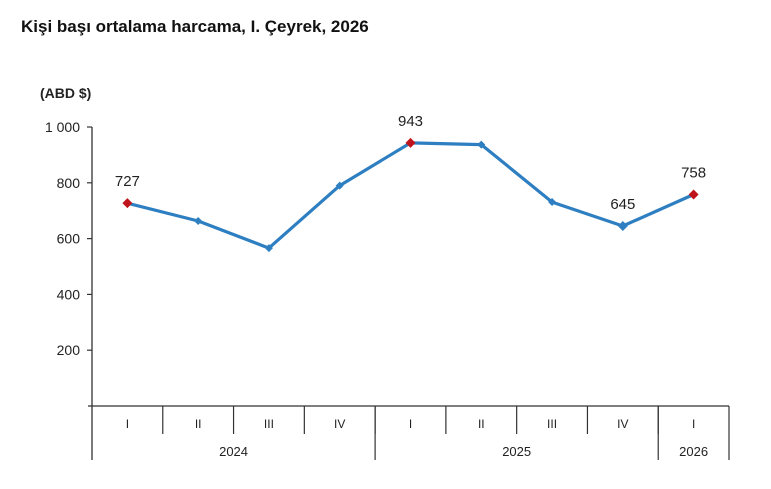 The width and height of the screenshot is (771, 489). What do you see at coordinates (62, 127) in the screenshot?
I see `y-tick-label: 1 000` at bounding box center [62, 127].